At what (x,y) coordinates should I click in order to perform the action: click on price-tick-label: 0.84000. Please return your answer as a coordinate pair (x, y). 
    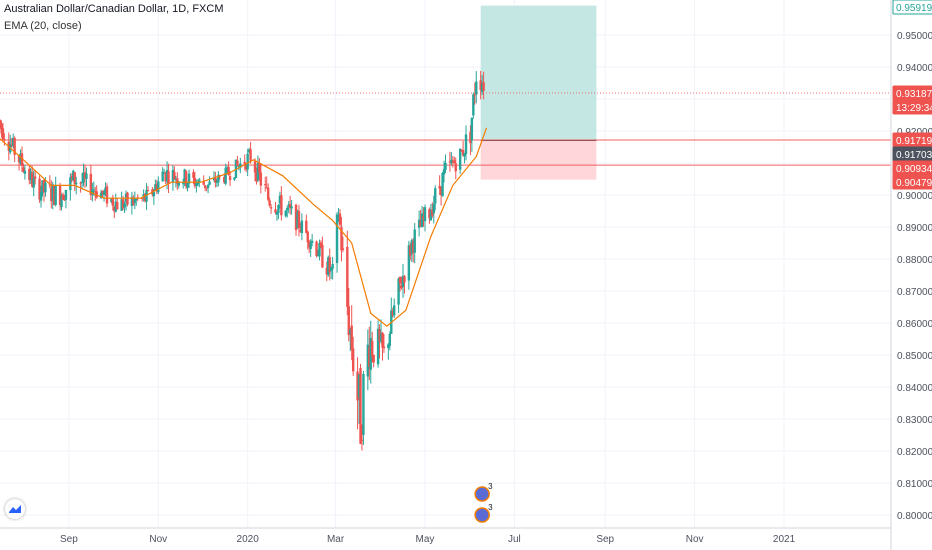
    Looking at the image, I should click on (914, 388).